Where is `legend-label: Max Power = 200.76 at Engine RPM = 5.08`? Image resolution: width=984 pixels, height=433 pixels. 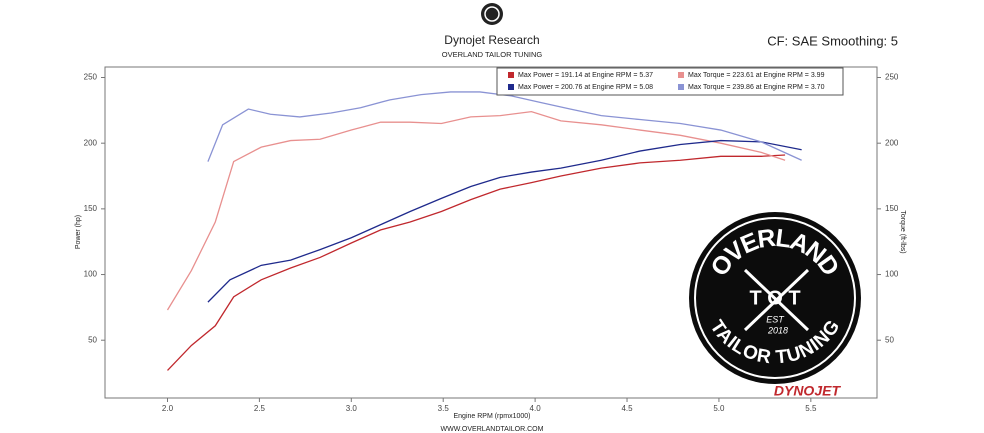
legend-label: Max Power = 200.76 at Engine RPM = 5.08 is located at coordinates (585, 87).